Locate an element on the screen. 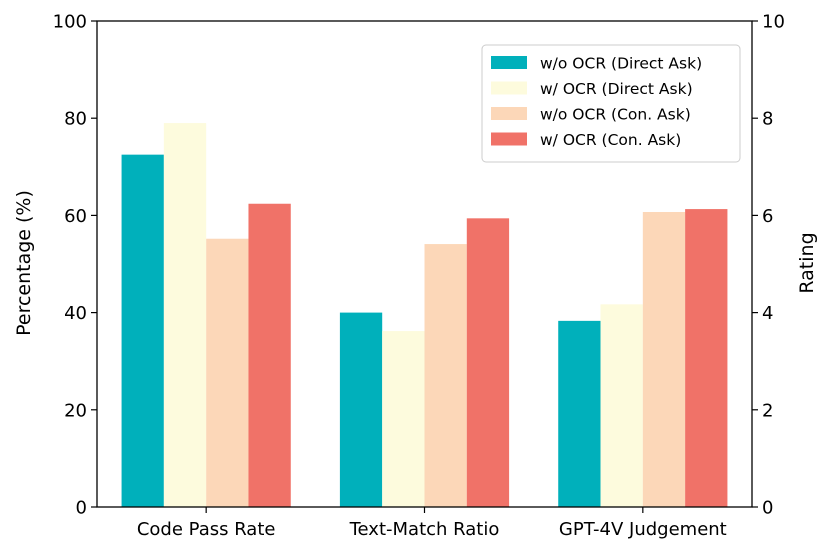 This screenshot has width=830, height=554. bar-w-ocr-direct-ask-code-pass-rate is located at coordinates (185, 315).